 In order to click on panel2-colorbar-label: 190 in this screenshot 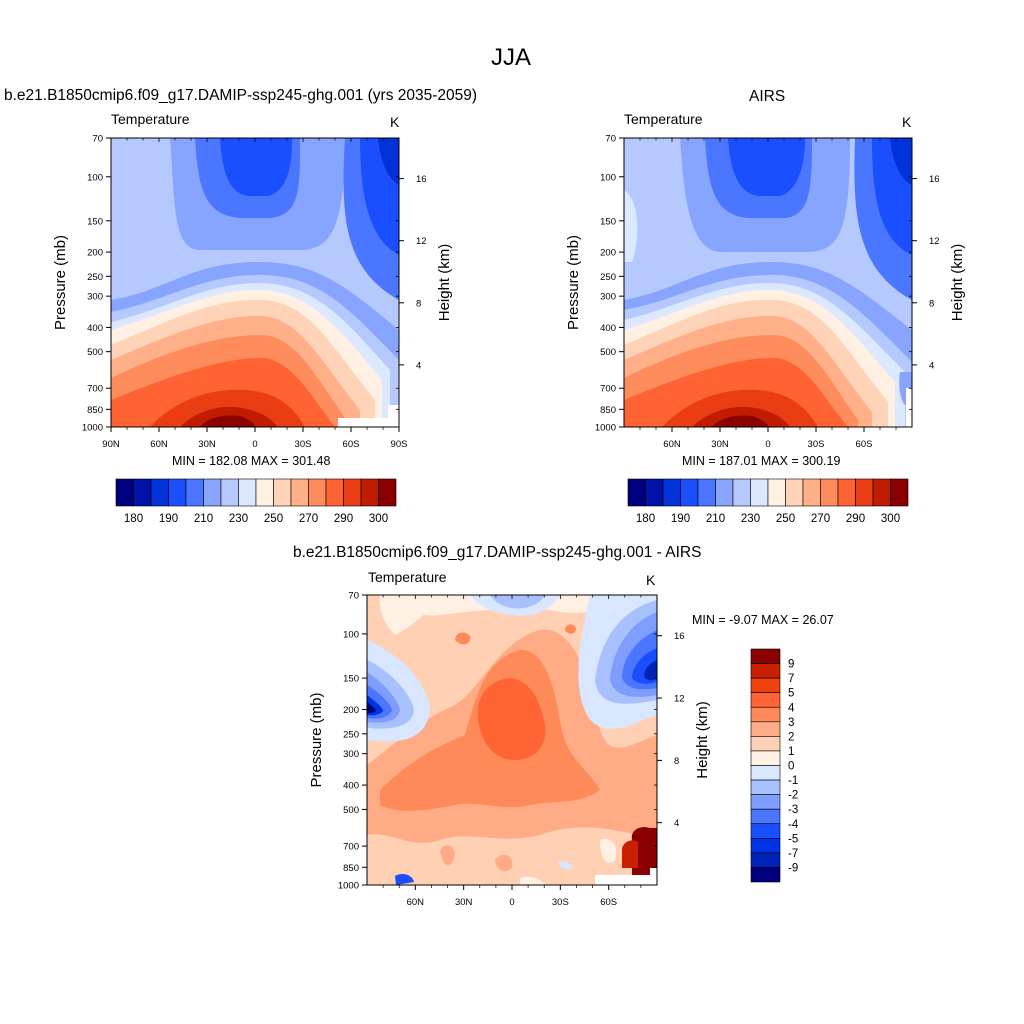, I will do `click(680, 519)`.